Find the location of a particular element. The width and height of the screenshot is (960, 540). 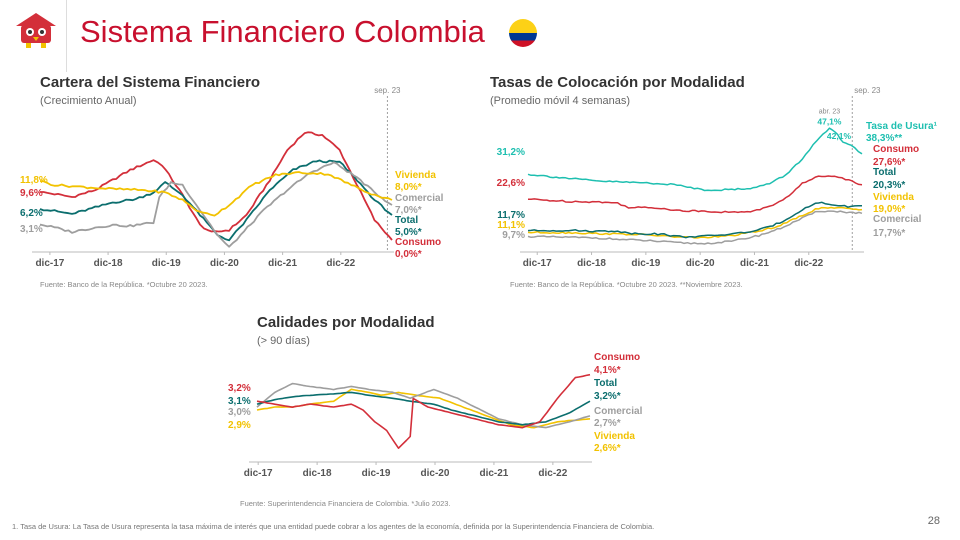

tasas-series-tasadeusura-line is located at coordinates (695, 159).